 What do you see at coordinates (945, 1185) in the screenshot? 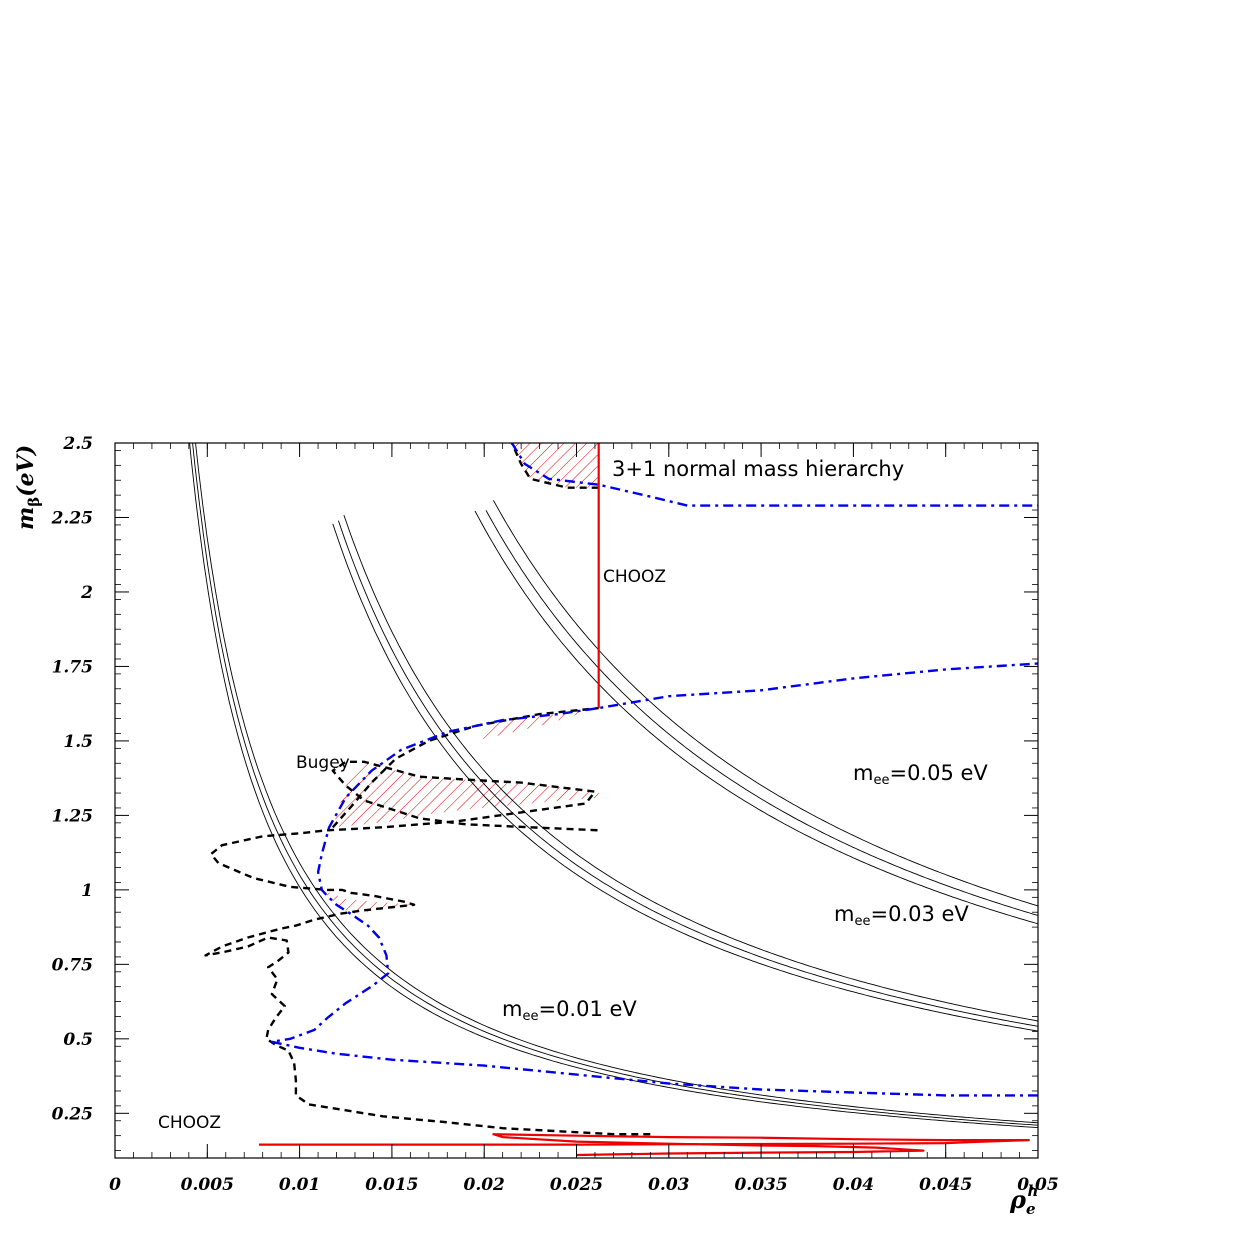
I see `x-tick-label: 0.045` at bounding box center [945, 1185].